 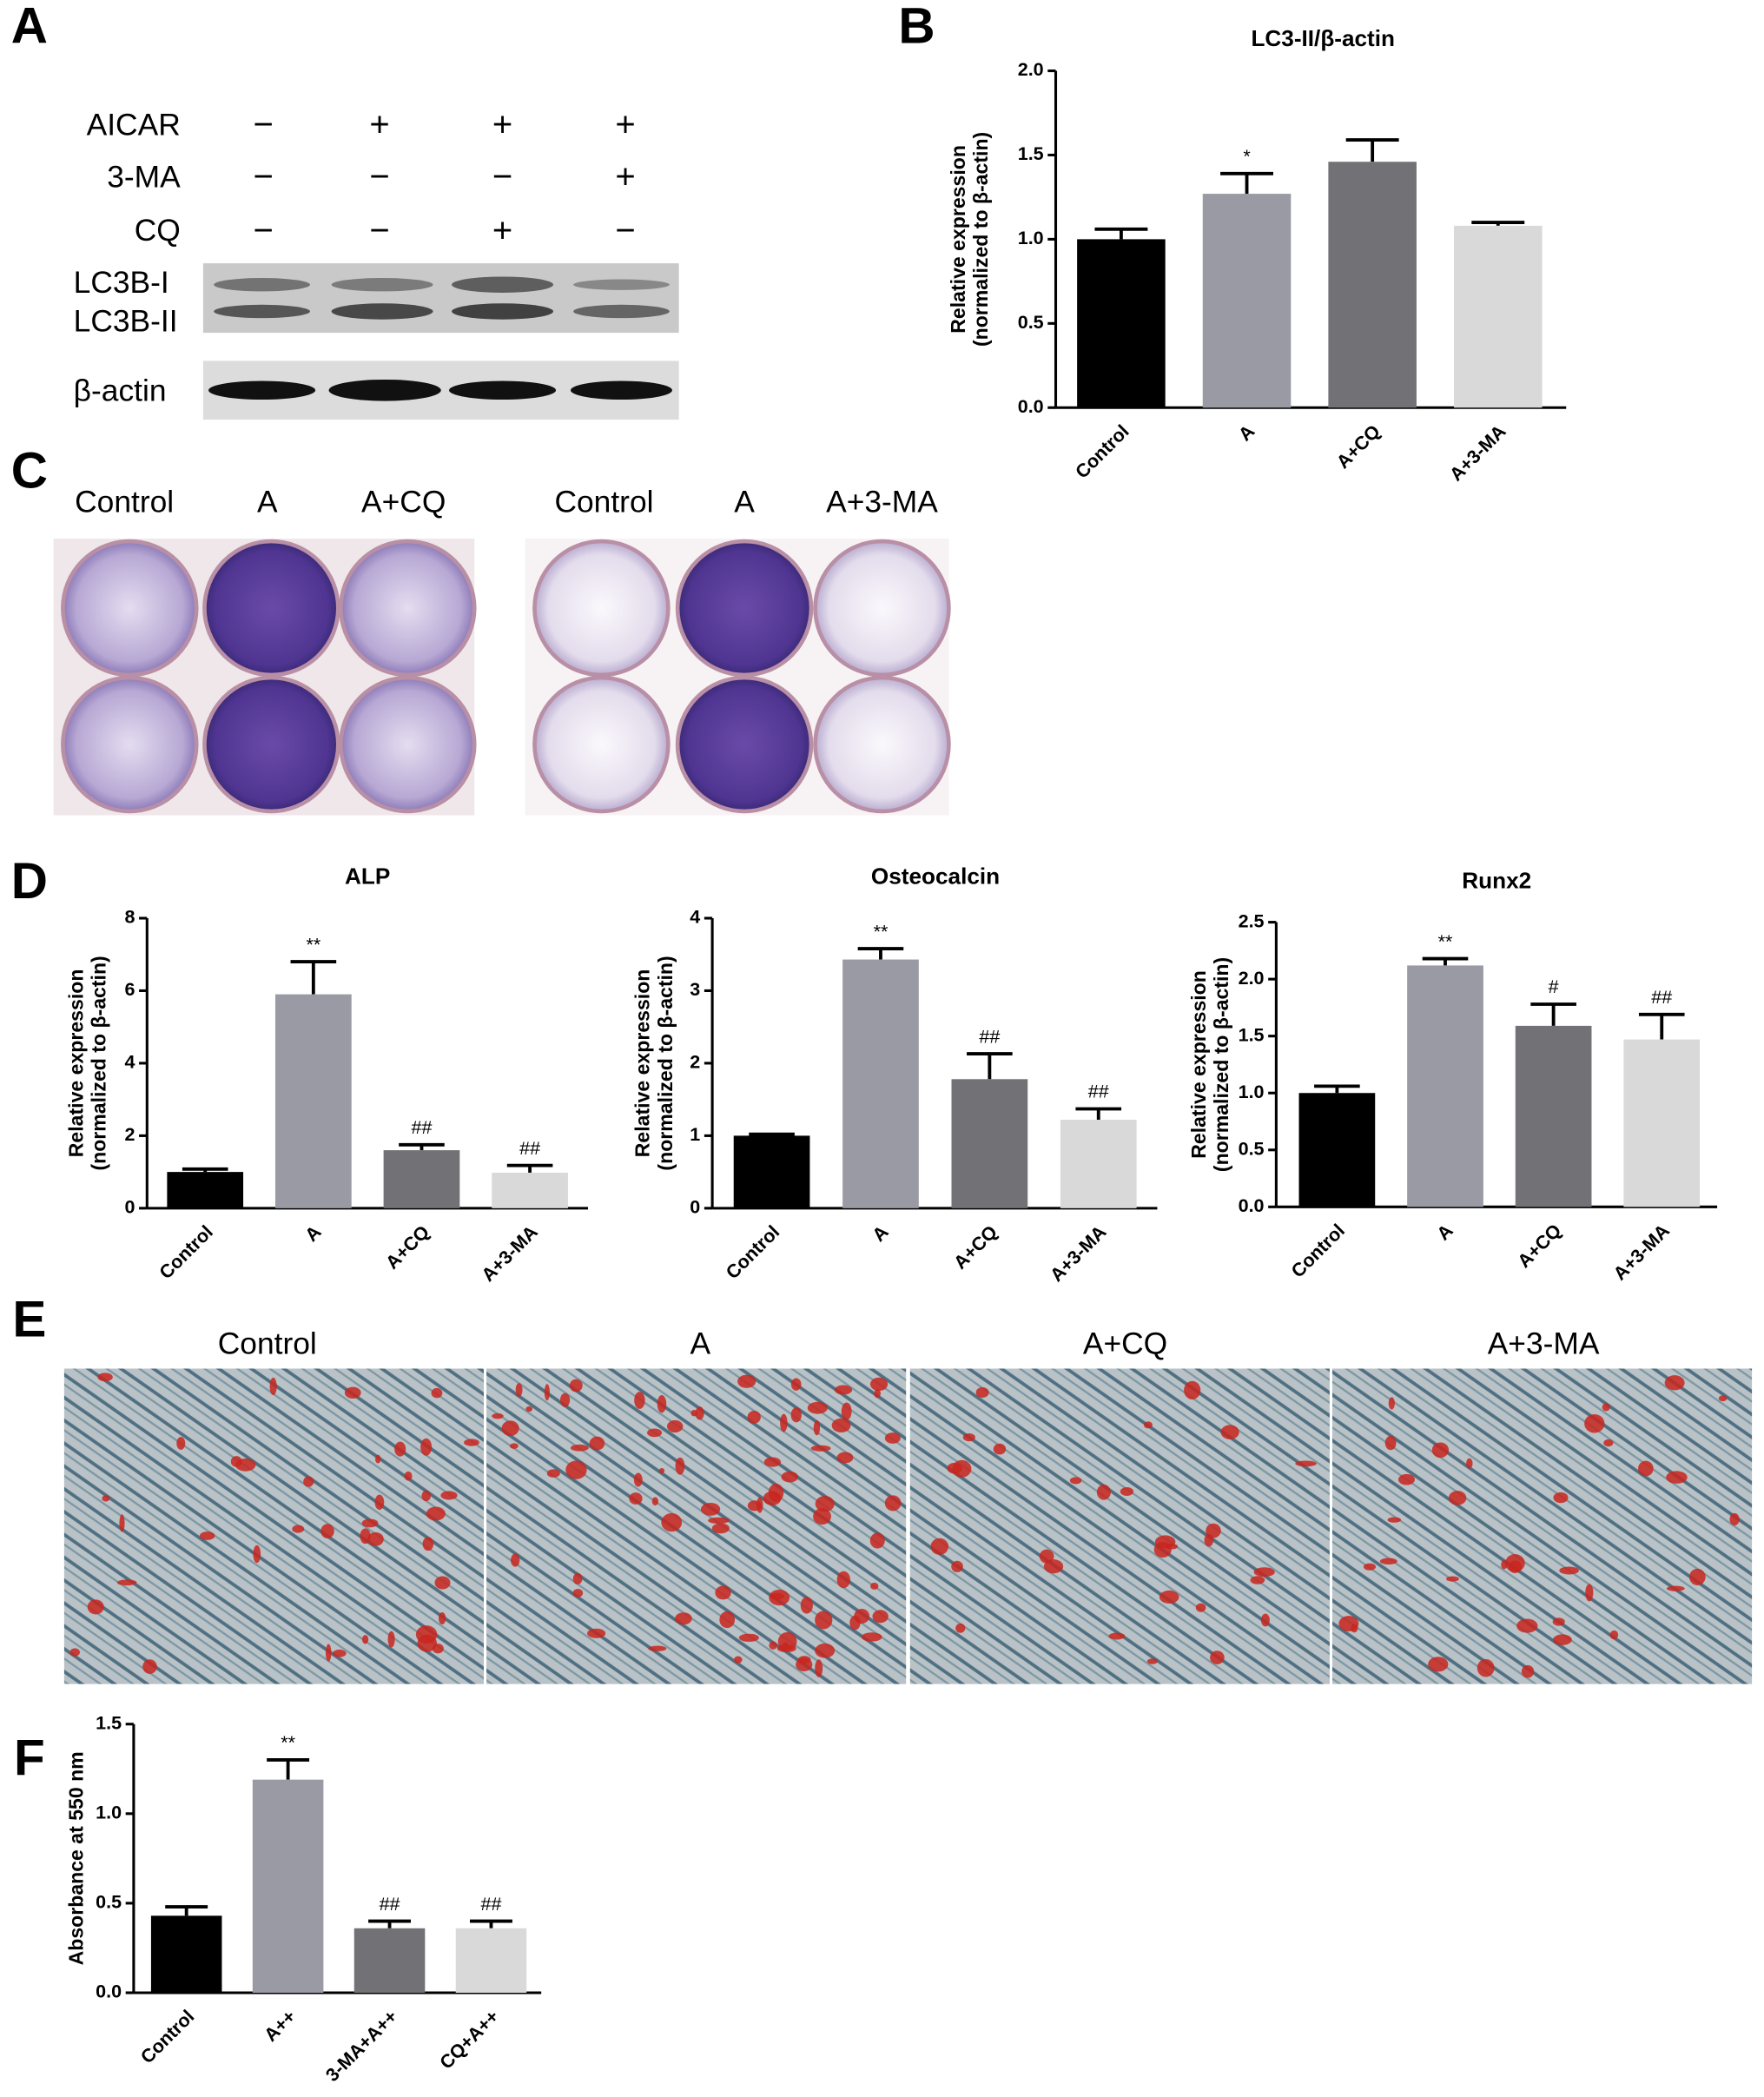 What do you see at coordinates (29, 1320) in the screenshot?
I see `panel-label: E` at bounding box center [29, 1320].